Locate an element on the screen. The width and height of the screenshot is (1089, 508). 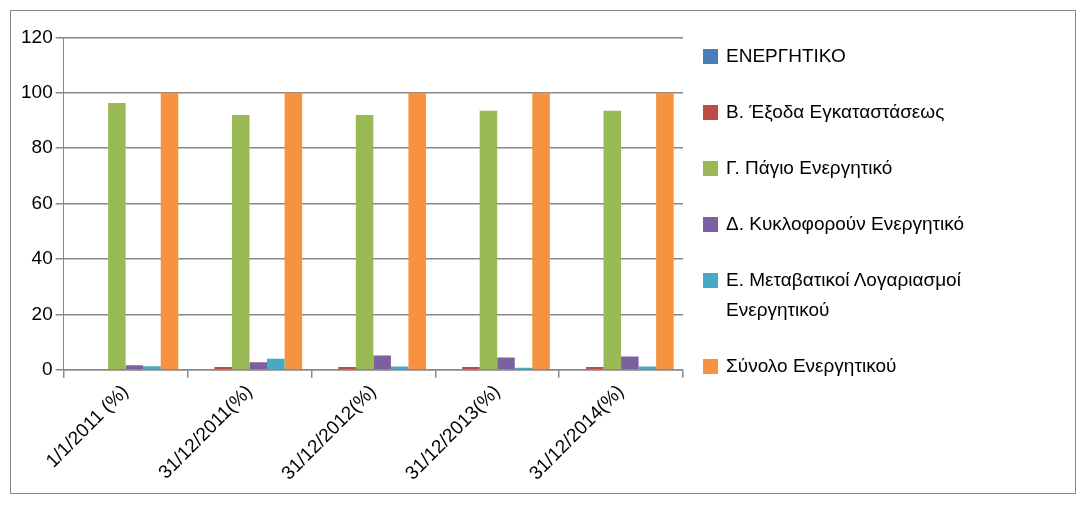
legend-label: Ε. Μεταβατικοί Λογαριασμοί Ενεργητικού is located at coordinates (844, 295).